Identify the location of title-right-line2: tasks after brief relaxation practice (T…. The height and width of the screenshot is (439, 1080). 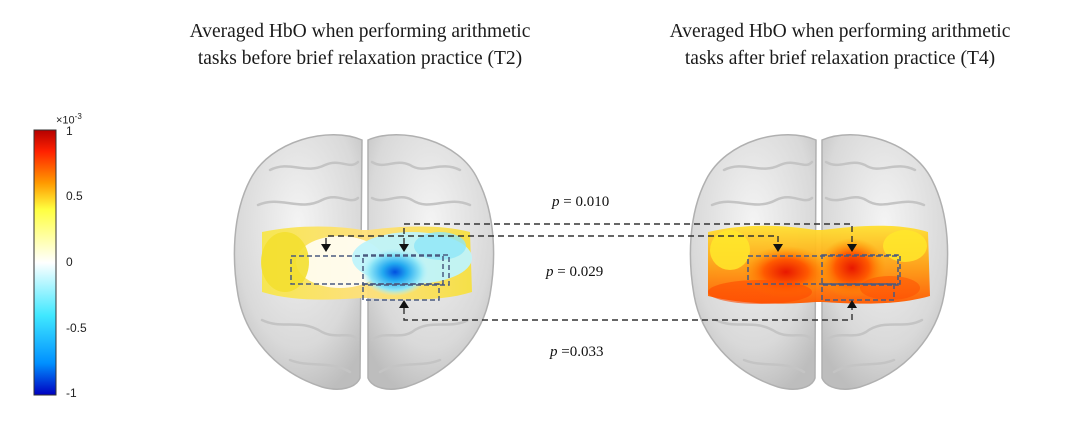
(840, 58).